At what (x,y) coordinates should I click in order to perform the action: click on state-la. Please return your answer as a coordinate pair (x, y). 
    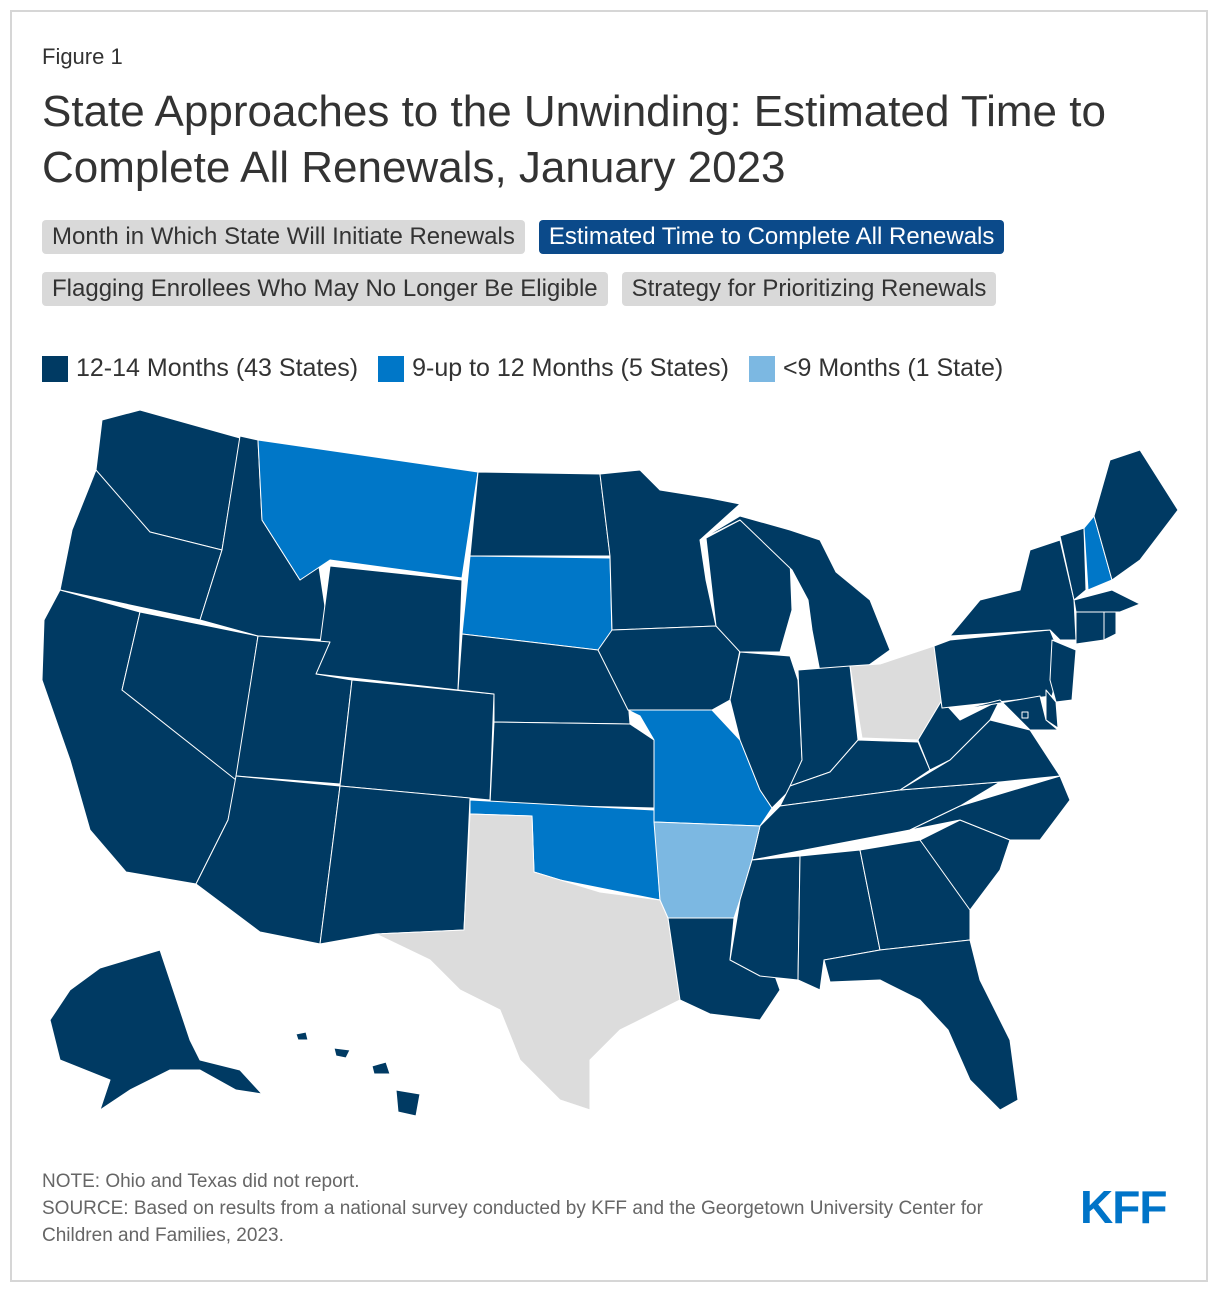
    Looking at the image, I should click on (724, 969).